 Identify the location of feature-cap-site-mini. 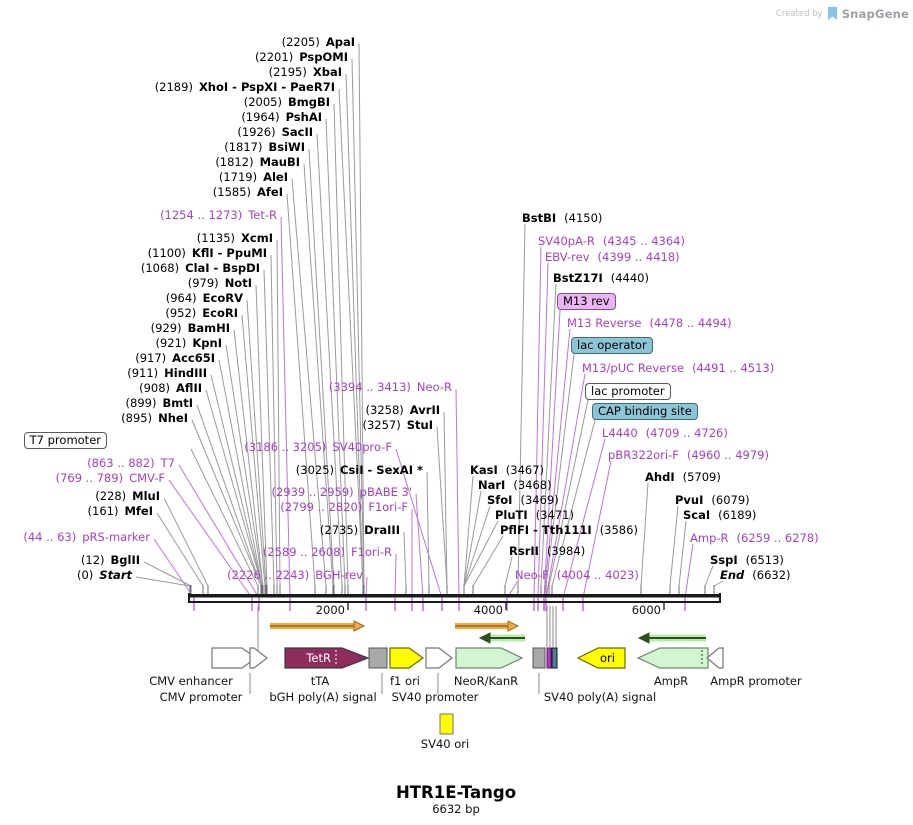
(554, 658).